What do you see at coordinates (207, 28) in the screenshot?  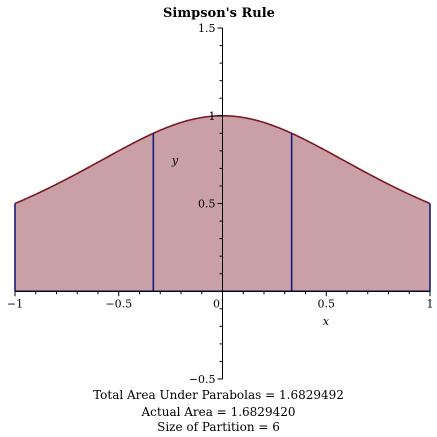 I see `y-tick-label: 1.5` at bounding box center [207, 28].